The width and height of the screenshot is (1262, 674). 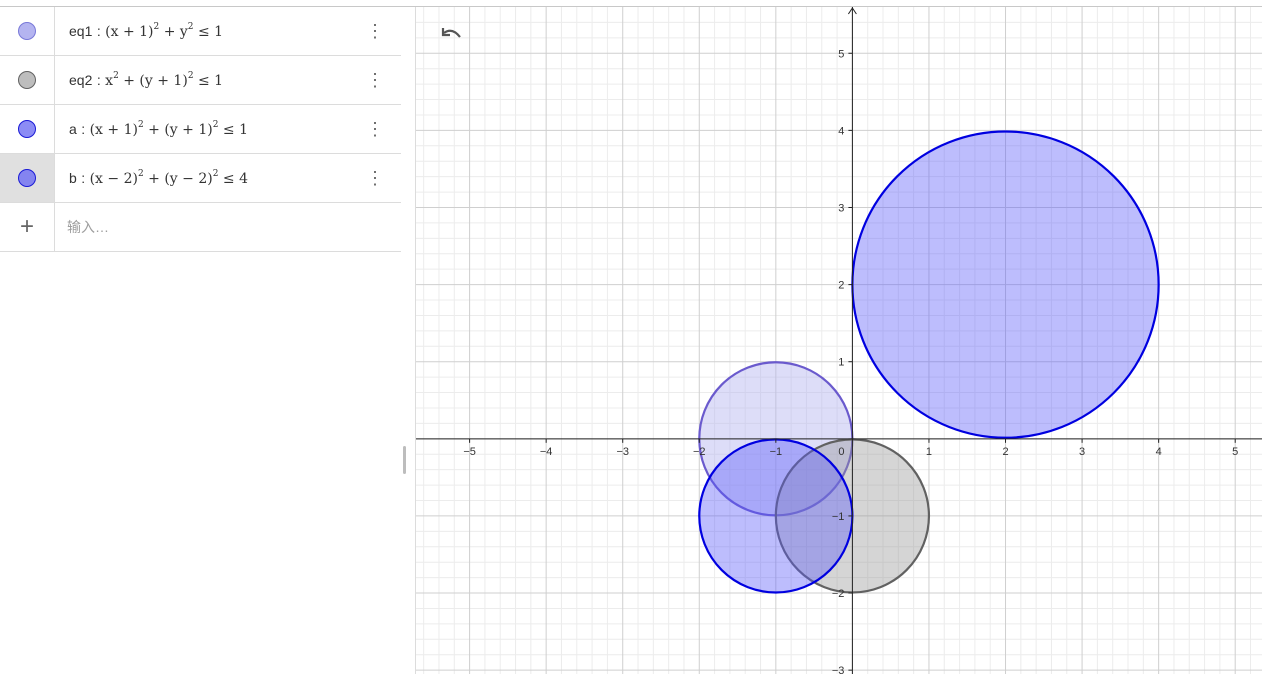 What do you see at coordinates (776, 452) in the screenshot?
I see `x-tick-label: −1` at bounding box center [776, 452].